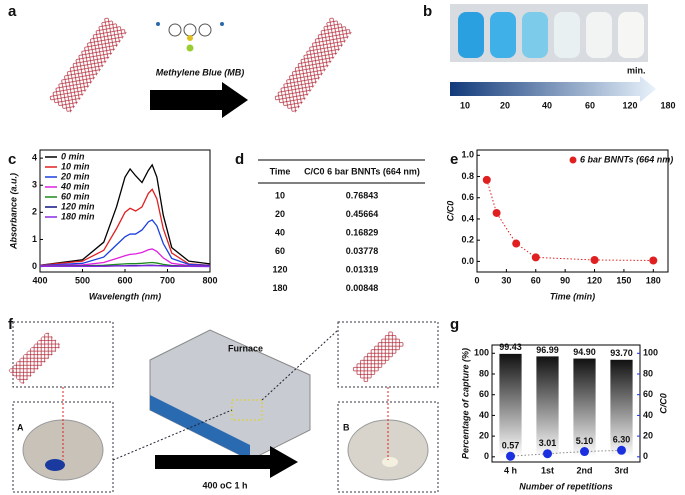  I want to click on x-tick-label: 150, so click(623, 280).